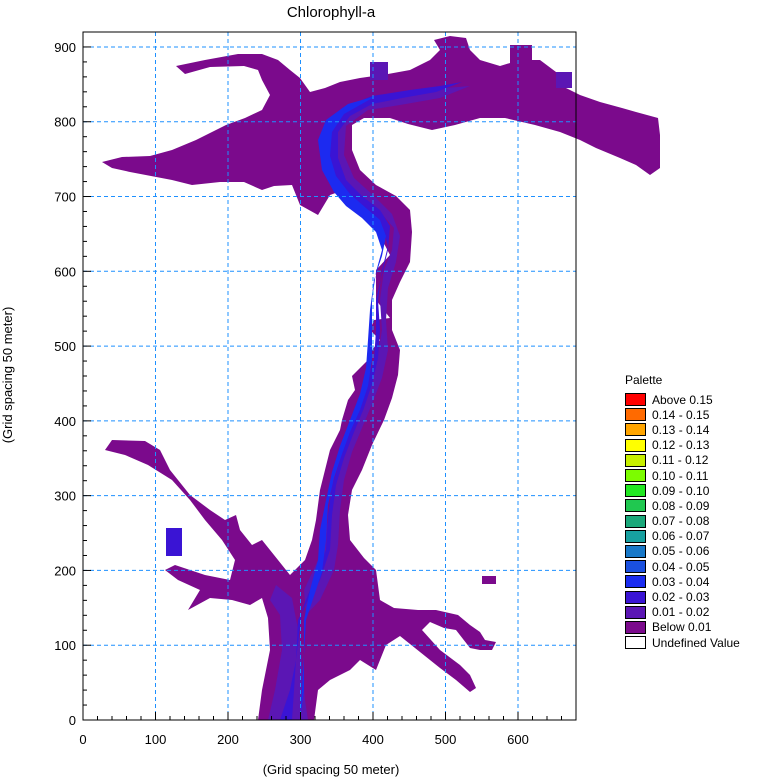  I want to click on y-axis-label: (Grid spacing 50 meter), so click(7, 375).